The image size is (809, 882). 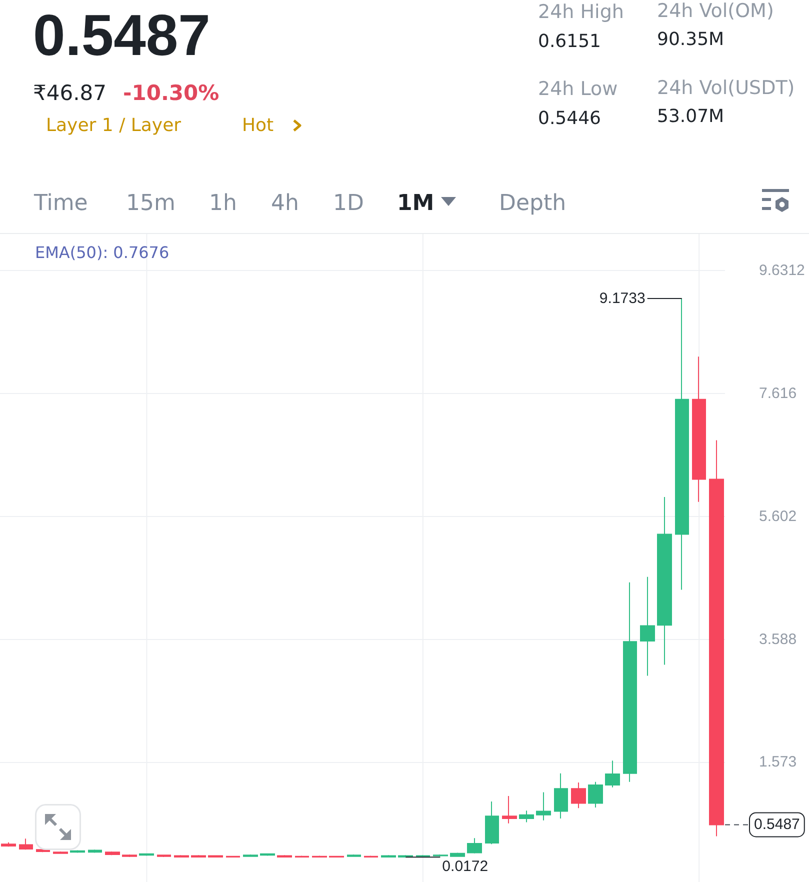 What do you see at coordinates (569, 119) in the screenshot?
I see `text: 0.5446` at bounding box center [569, 119].